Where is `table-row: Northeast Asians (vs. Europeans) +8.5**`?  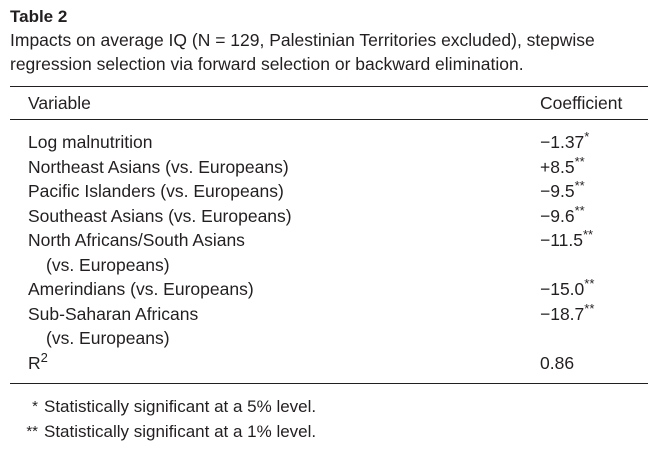
table-row: Northeast Asians (vs. Europeans) +8.5** is located at coordinates (329, 167).